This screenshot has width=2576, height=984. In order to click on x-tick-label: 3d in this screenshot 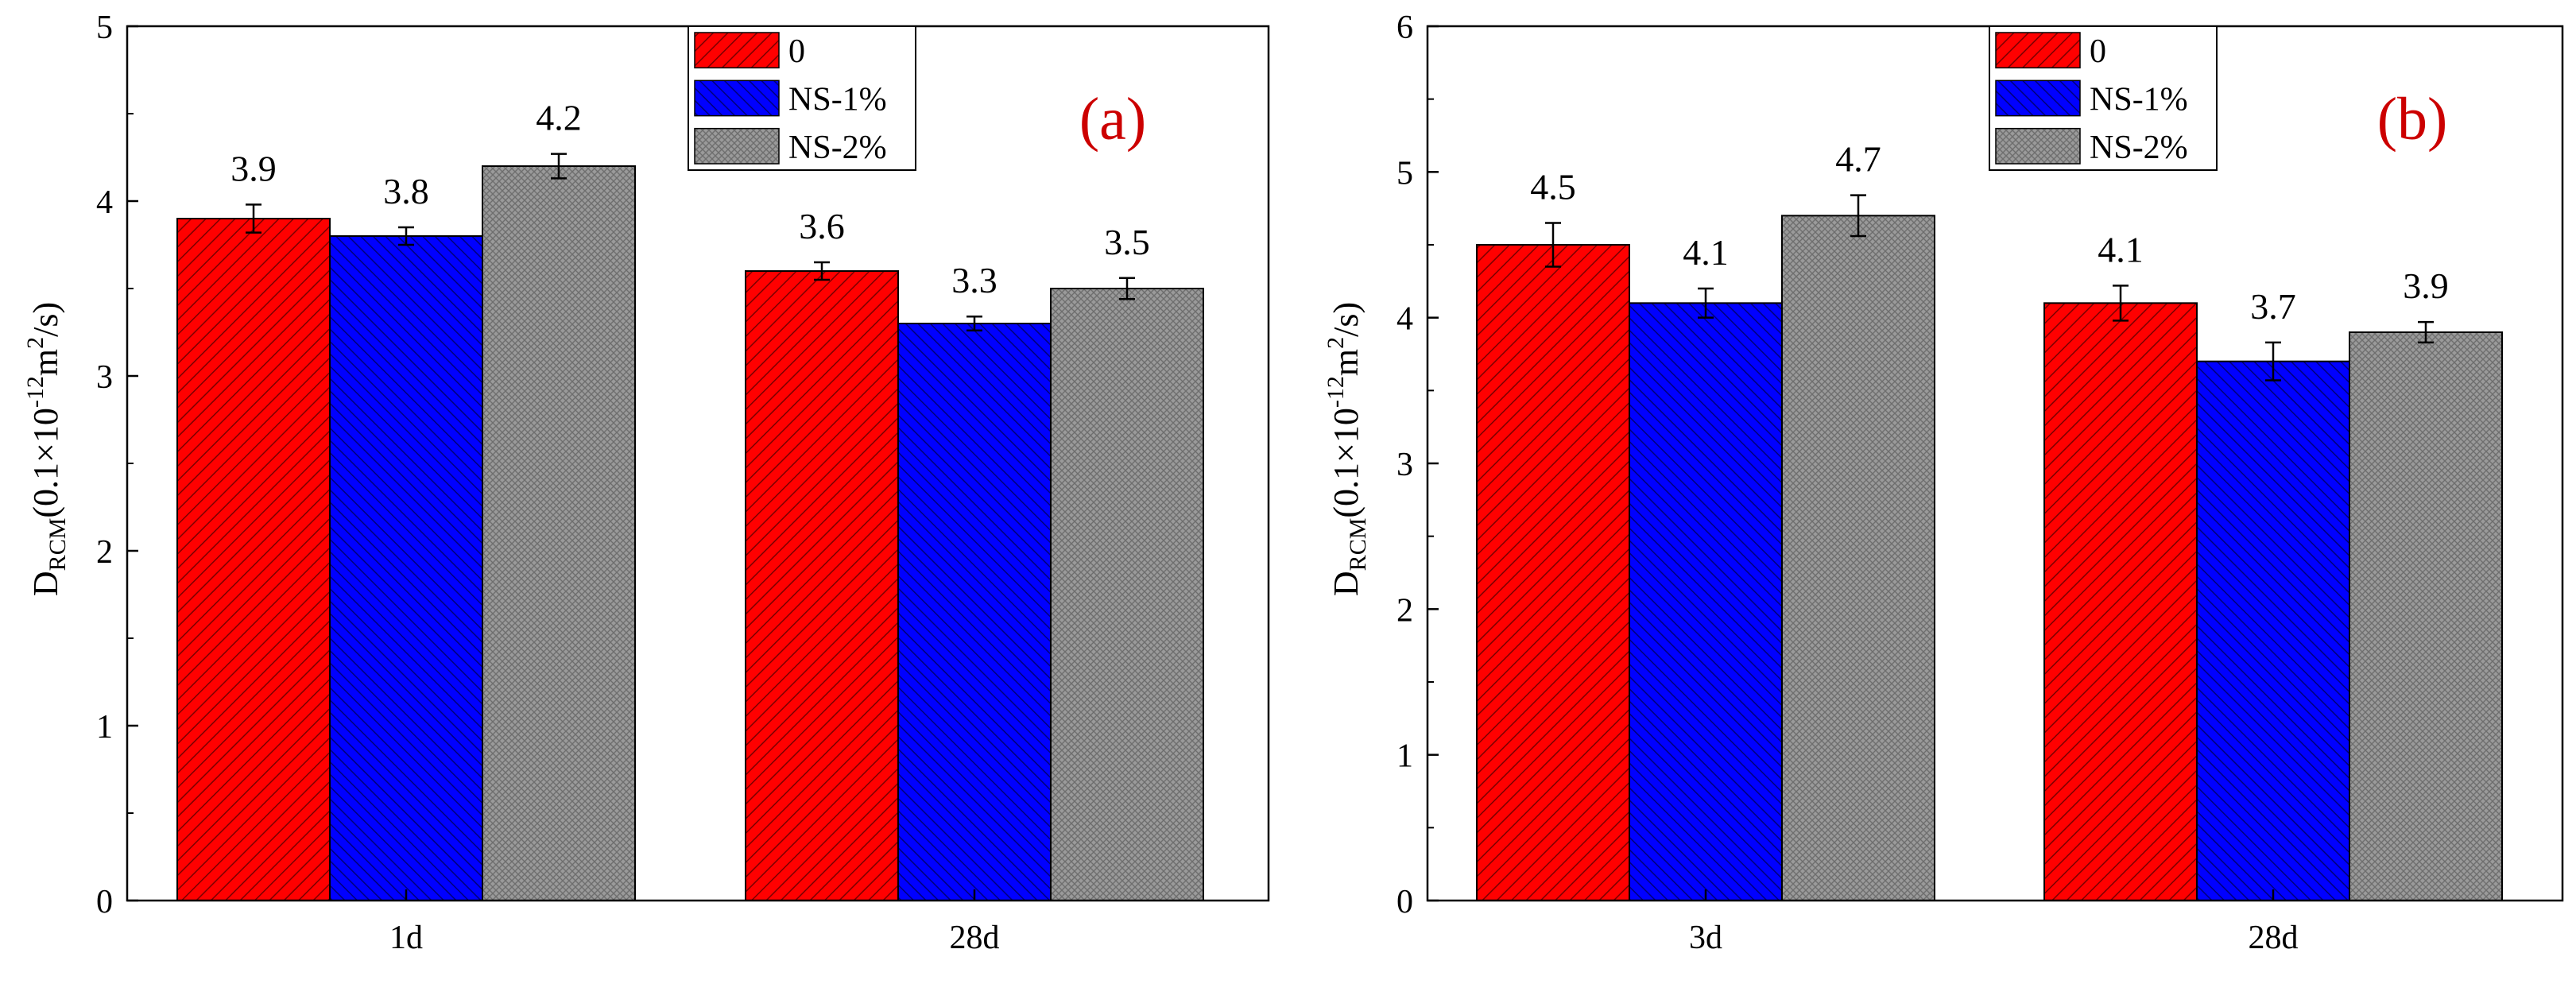, I will do `click(1705, 938)`.